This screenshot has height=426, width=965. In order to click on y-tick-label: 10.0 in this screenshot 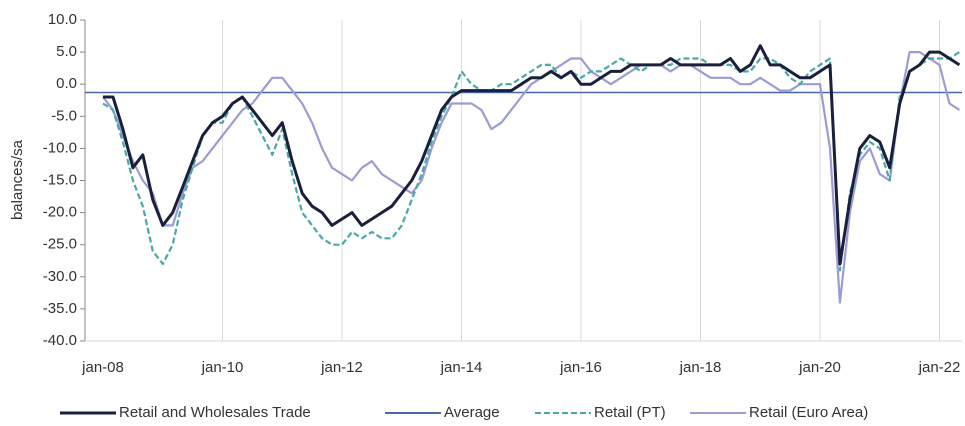, I will do `click(62, 19)`.